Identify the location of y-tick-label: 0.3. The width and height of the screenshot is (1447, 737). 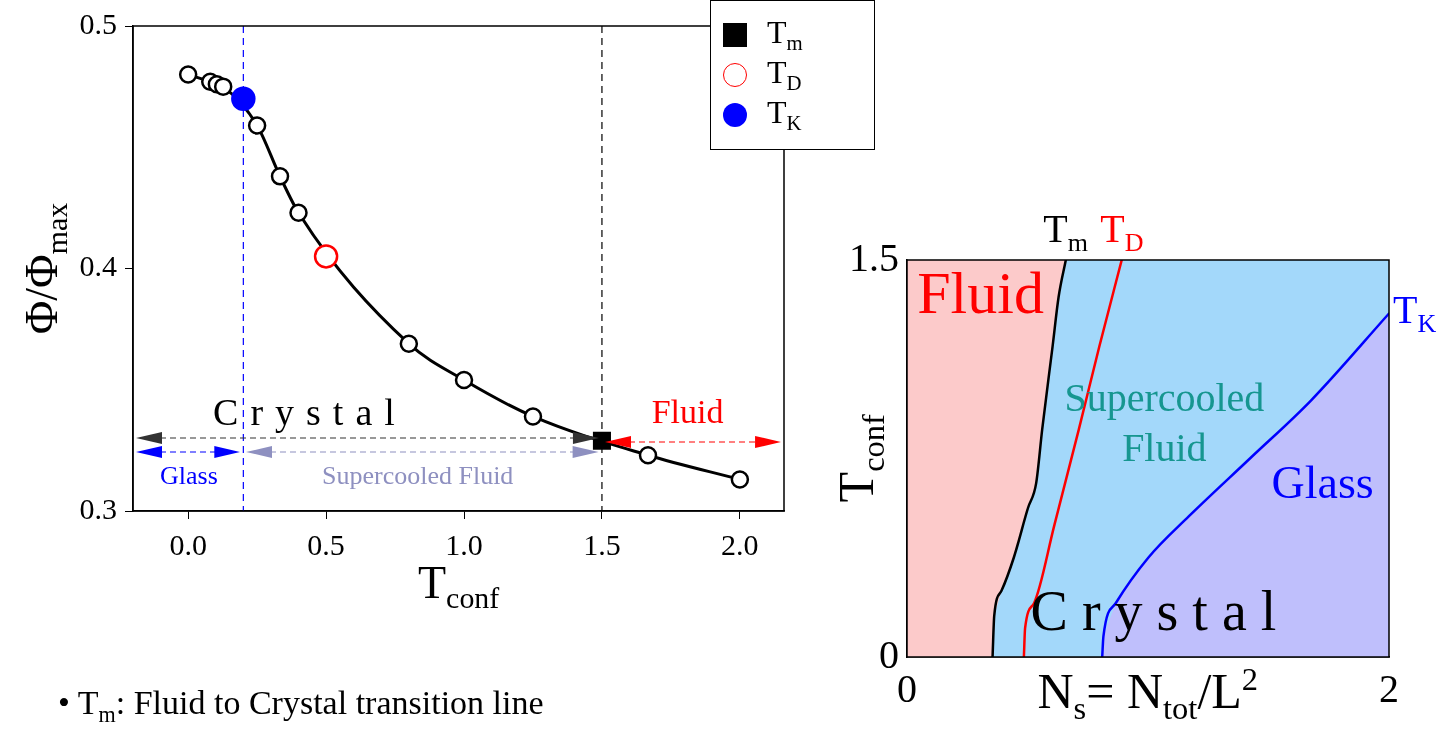
(98, 508).